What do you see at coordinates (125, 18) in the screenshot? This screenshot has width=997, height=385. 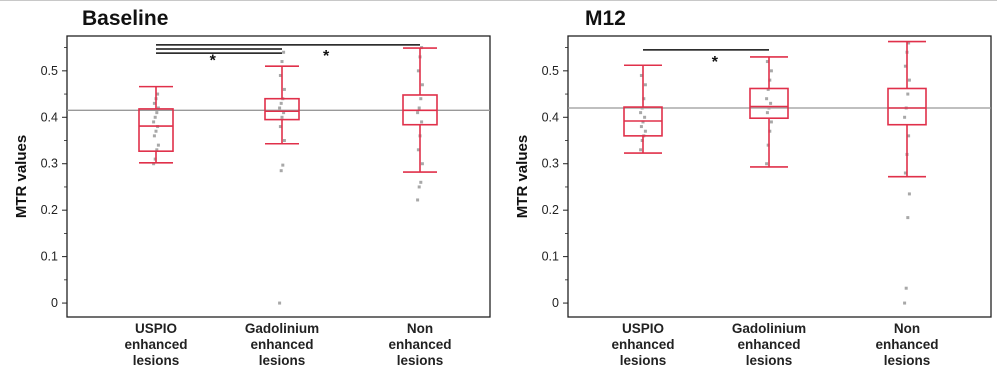 I see `chart-title: Baseline` at bounding box center [125, 18].